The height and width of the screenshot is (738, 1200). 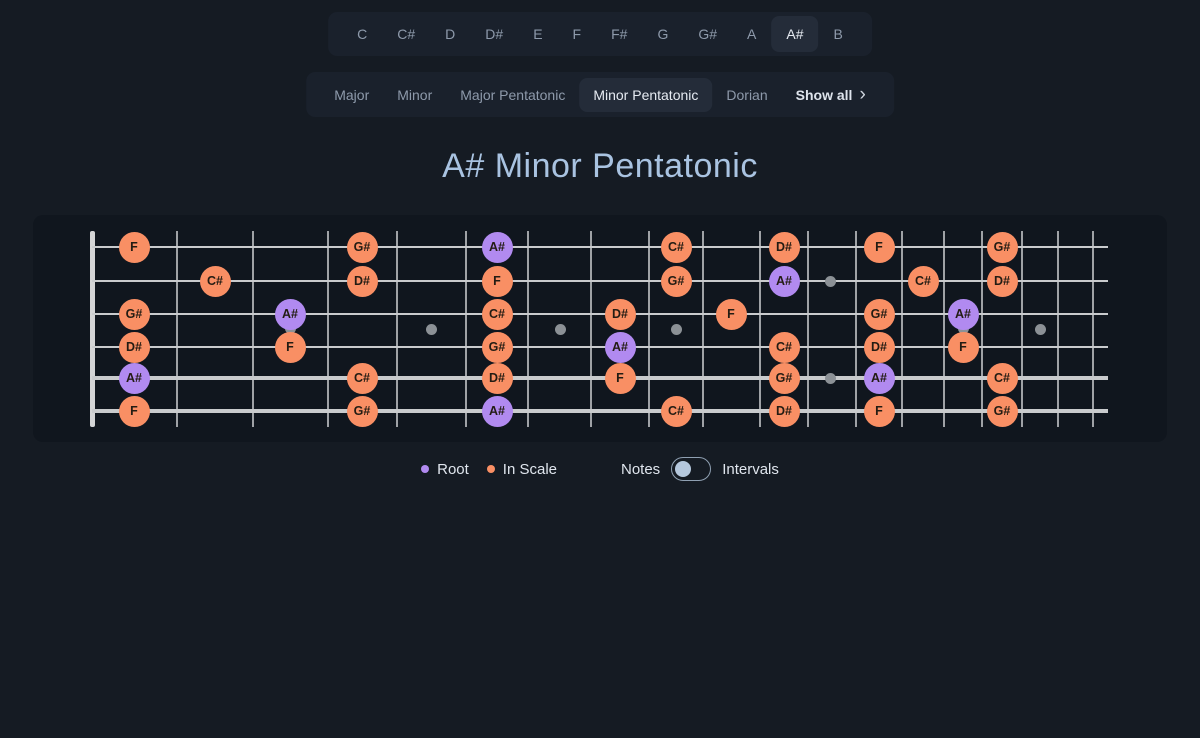 What do you see at coordinates (529, 469) in the screenshot?
I see `legend-in-scale-label: In Scale` at bounding box center [529, 469].